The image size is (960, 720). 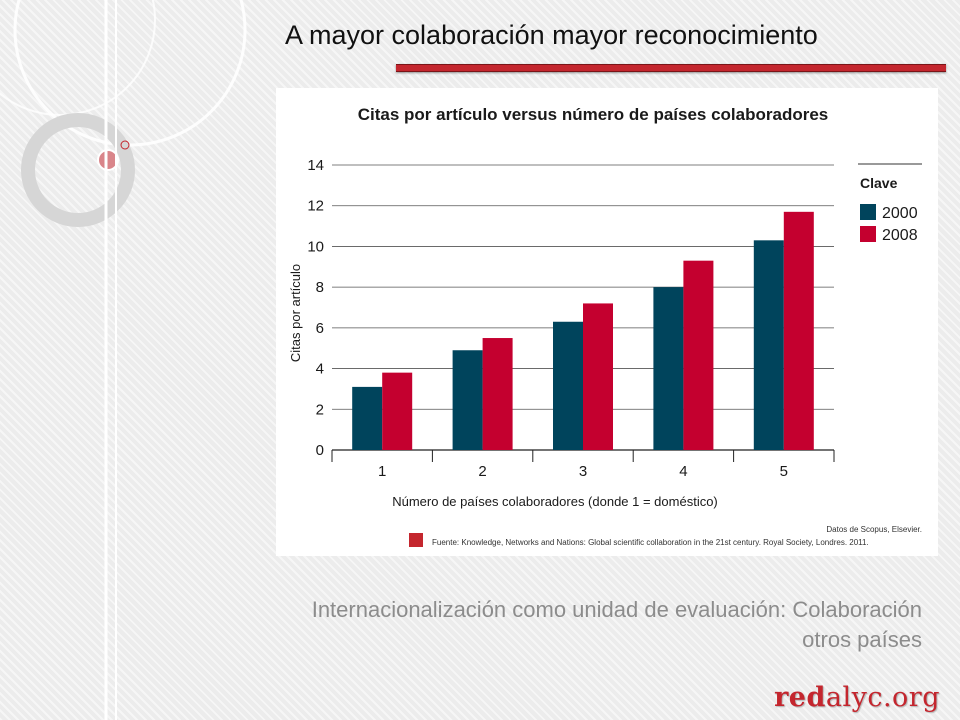 What do you see at coordinates (315, 308) in the screenshot?
I see `y-tick-labels: 0 2 4 6 8 10 12 14` at bounding box center [315, 308].